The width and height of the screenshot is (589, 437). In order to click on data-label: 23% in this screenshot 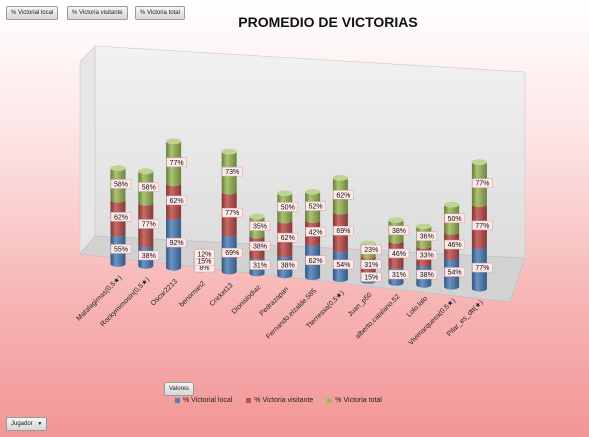, I will do `click(371, 249)`.